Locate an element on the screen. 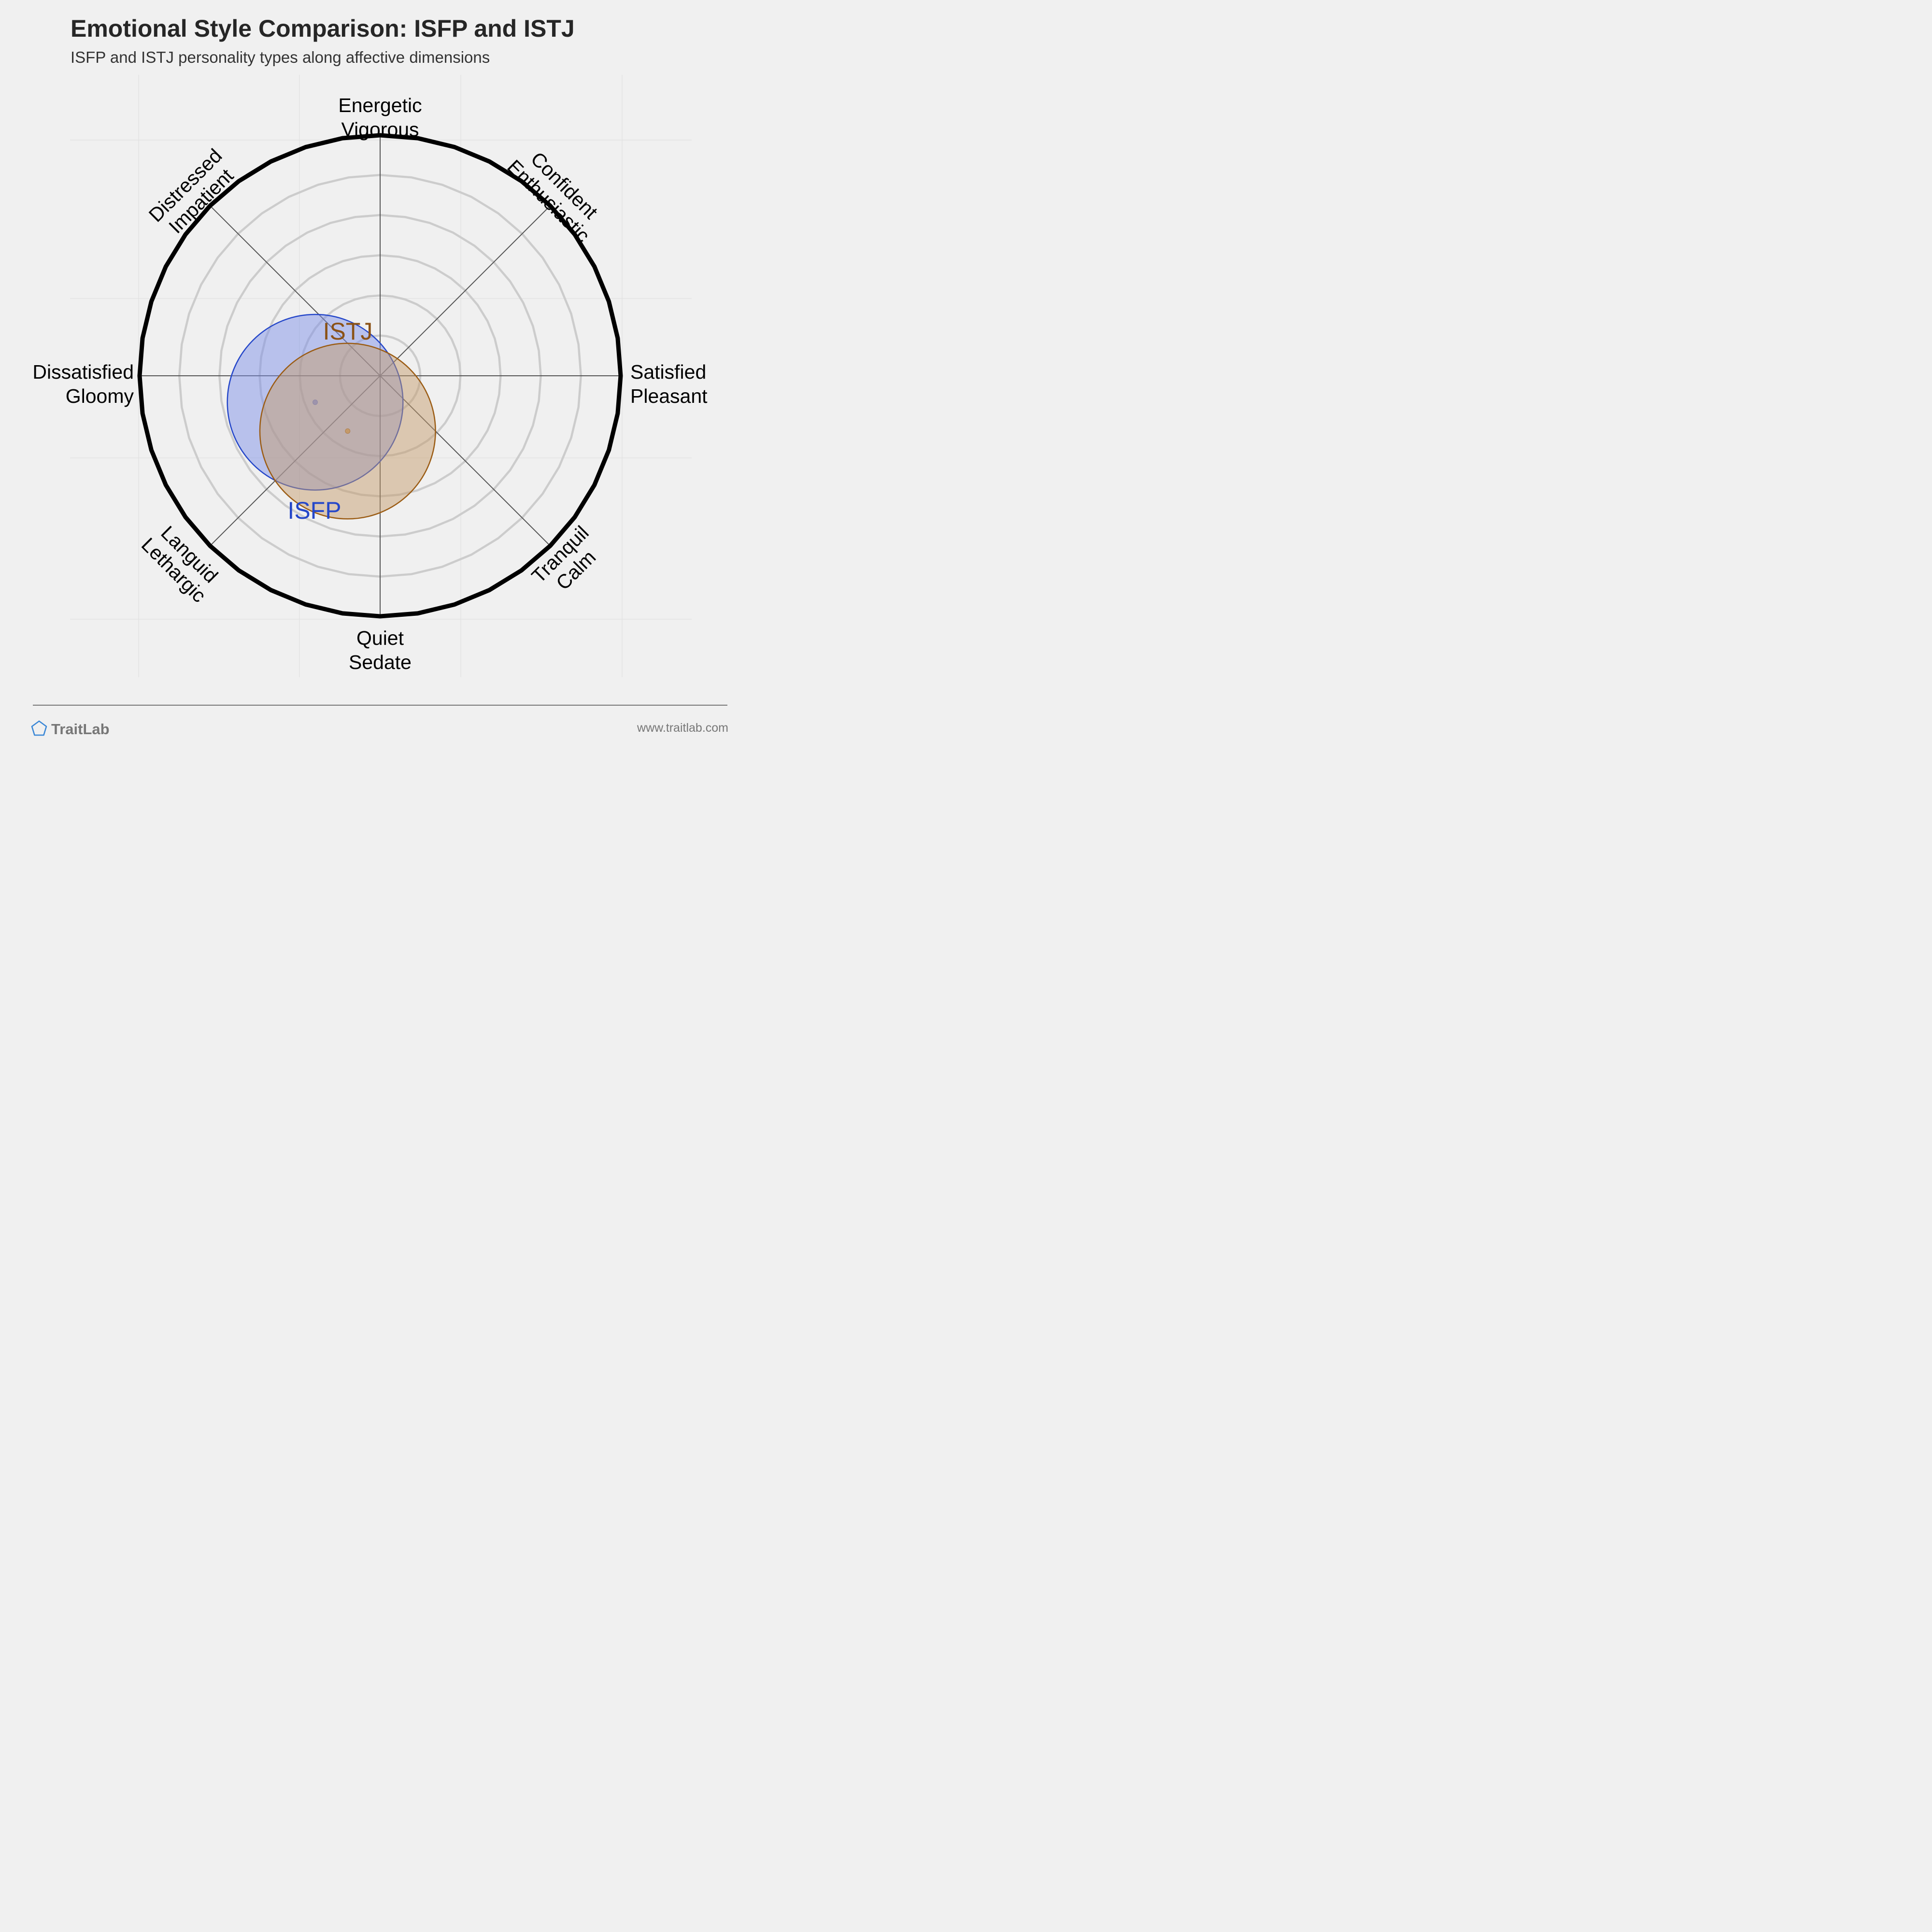 The width and height of the screenshot is (1932, 1932). series-label-istj: ISTJ is located at coordinates (348, 331).